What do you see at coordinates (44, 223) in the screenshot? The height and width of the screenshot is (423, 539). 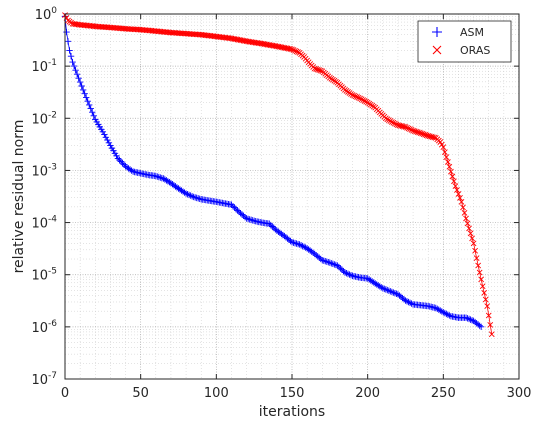 I see `y-tick-label: 10⁻⁴` at bounding box center [44, 223].